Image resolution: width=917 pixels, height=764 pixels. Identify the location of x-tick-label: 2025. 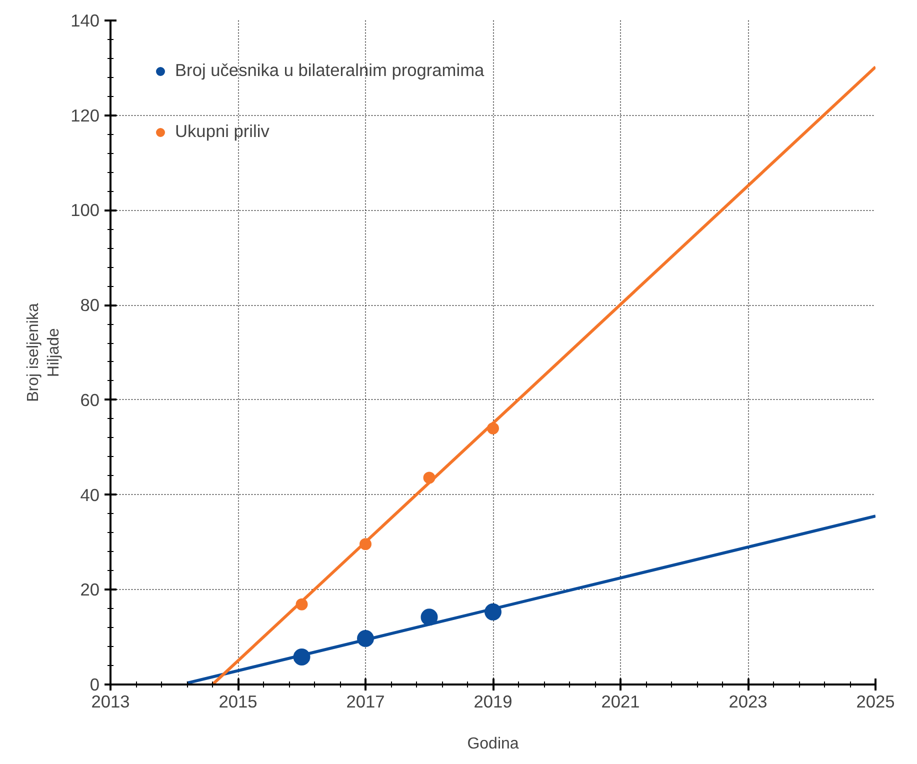
(875, 702).